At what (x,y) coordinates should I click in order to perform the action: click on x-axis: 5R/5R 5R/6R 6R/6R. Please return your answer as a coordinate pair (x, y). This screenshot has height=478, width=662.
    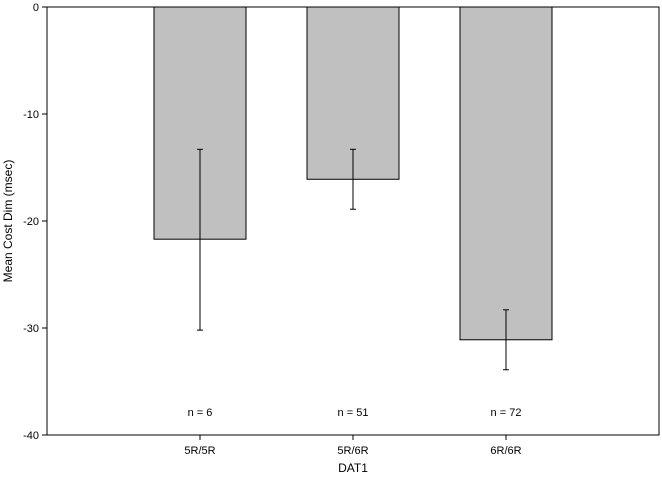
    Looking at the image, I should click on (353, 446).